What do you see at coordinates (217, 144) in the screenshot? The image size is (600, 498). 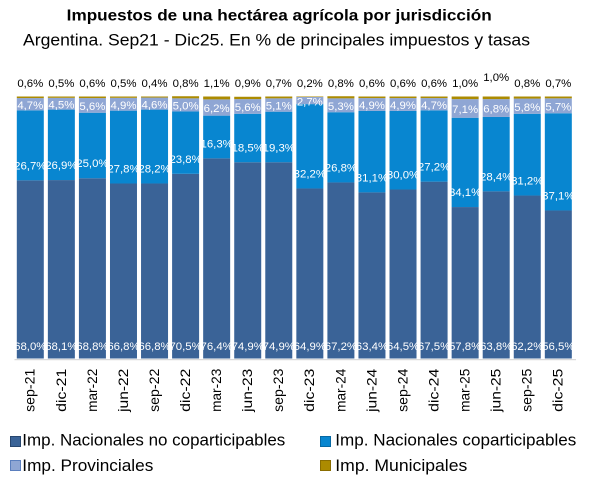 I see `svg-text: 16,3%` at bounding box center [217, 144].